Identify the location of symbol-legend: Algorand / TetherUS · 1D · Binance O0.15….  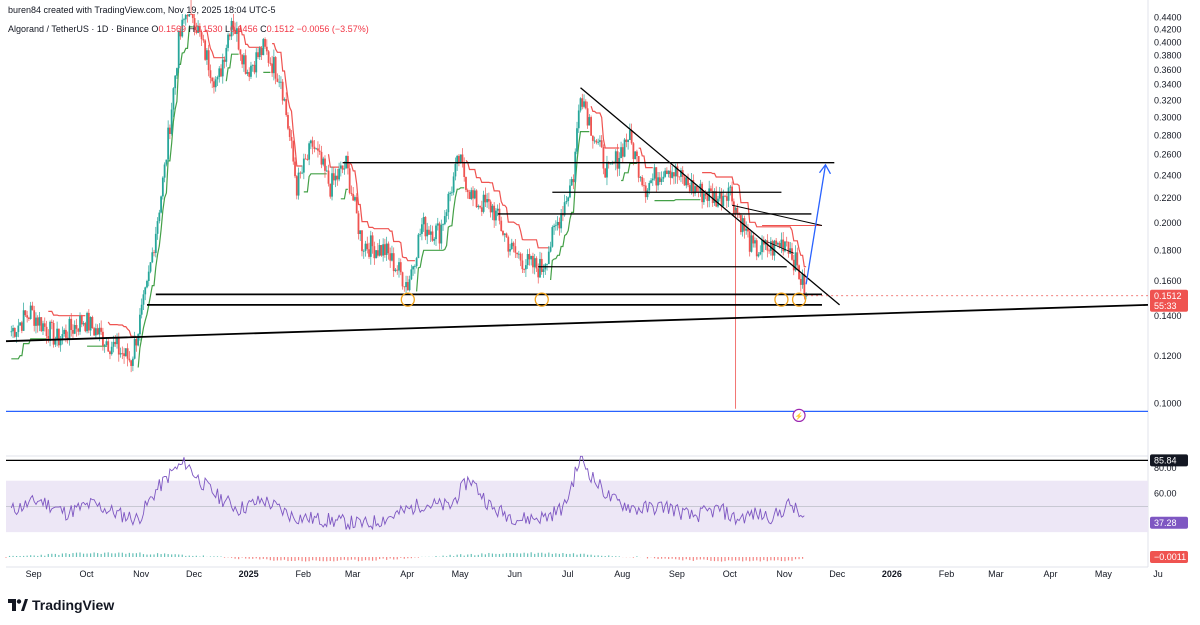
(188, 29).